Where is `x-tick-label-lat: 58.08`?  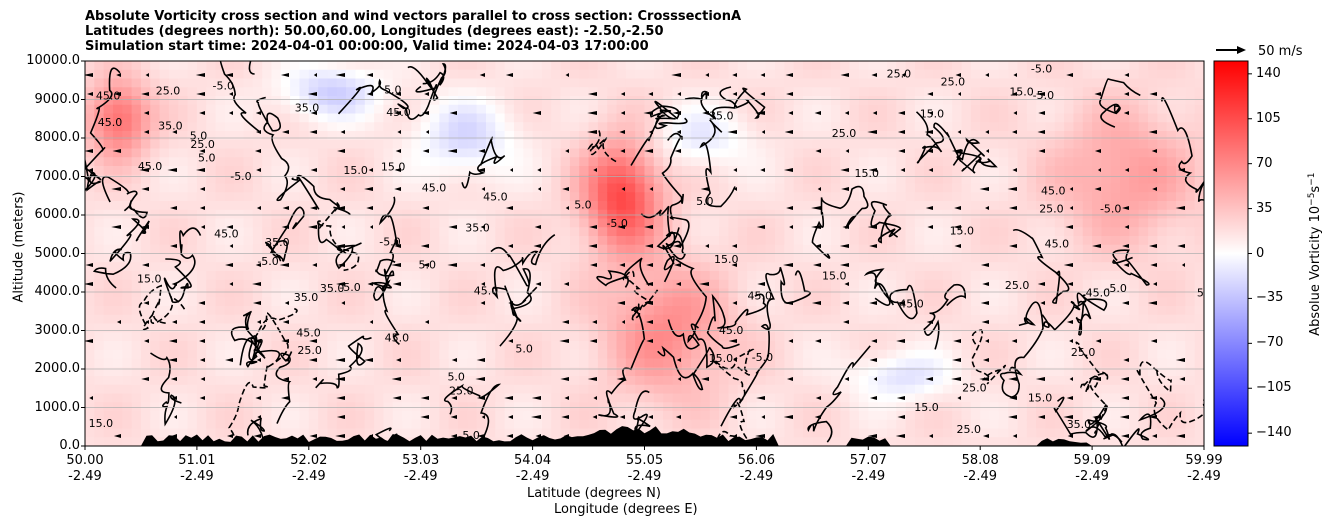
x-tick-label-lat: 58.08 is located at coordinates (980, 460).